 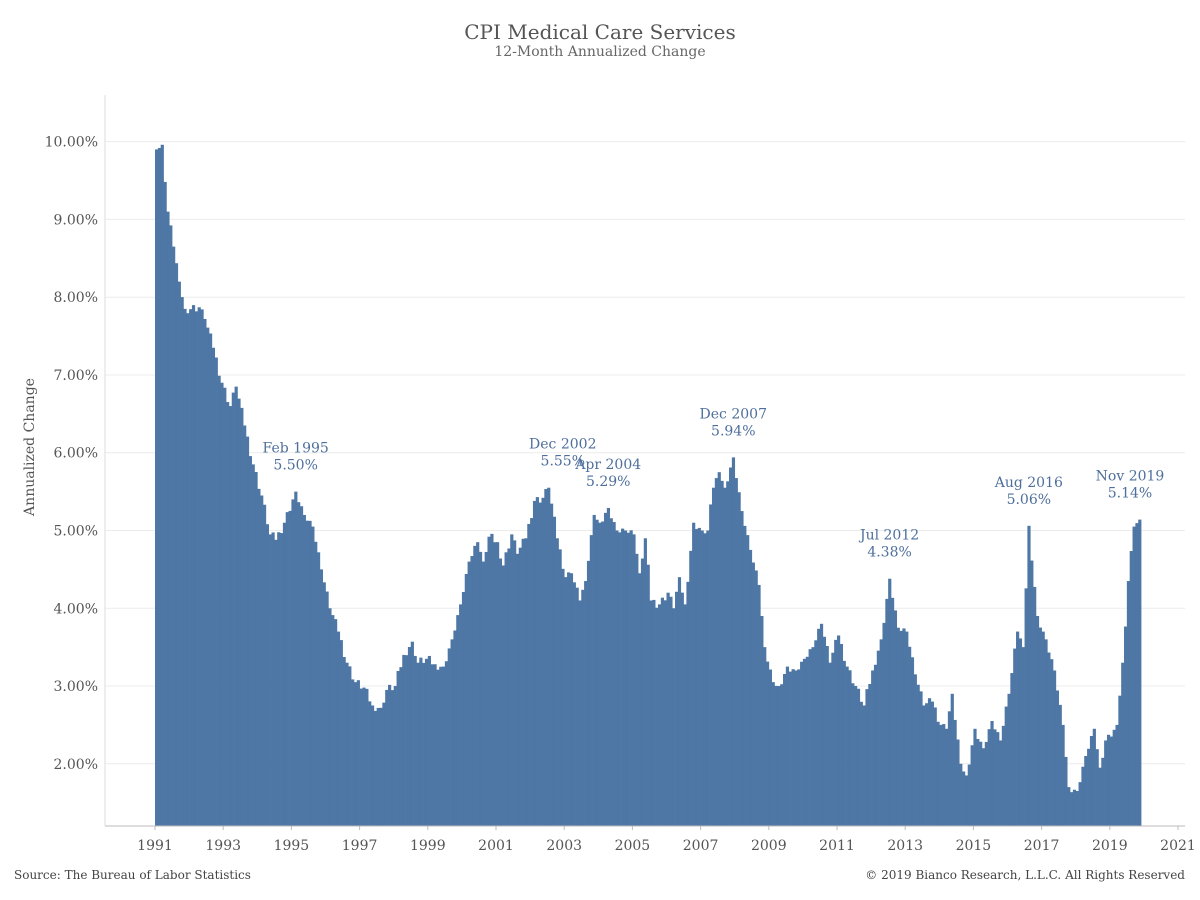 I want to click on x-tick-label: 2007, so click(x=701, y=846).